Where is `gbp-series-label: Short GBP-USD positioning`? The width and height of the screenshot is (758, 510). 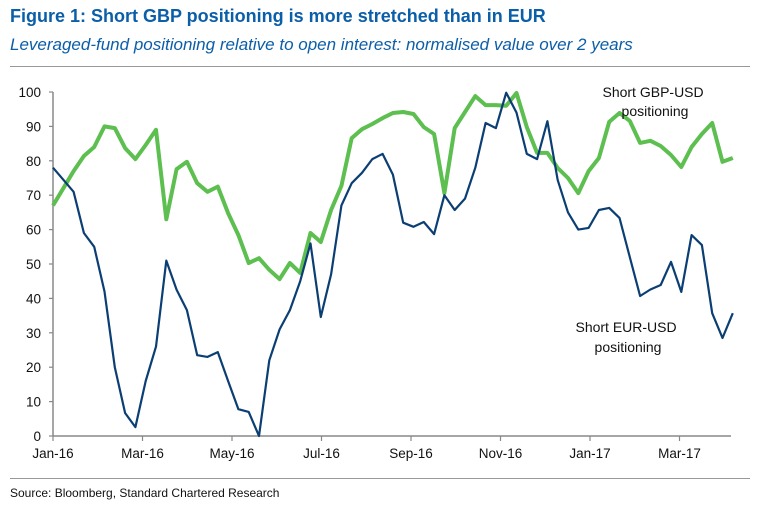 gbp-series-label: Short GBP-USD positioning is located at coordinates (654, 101).